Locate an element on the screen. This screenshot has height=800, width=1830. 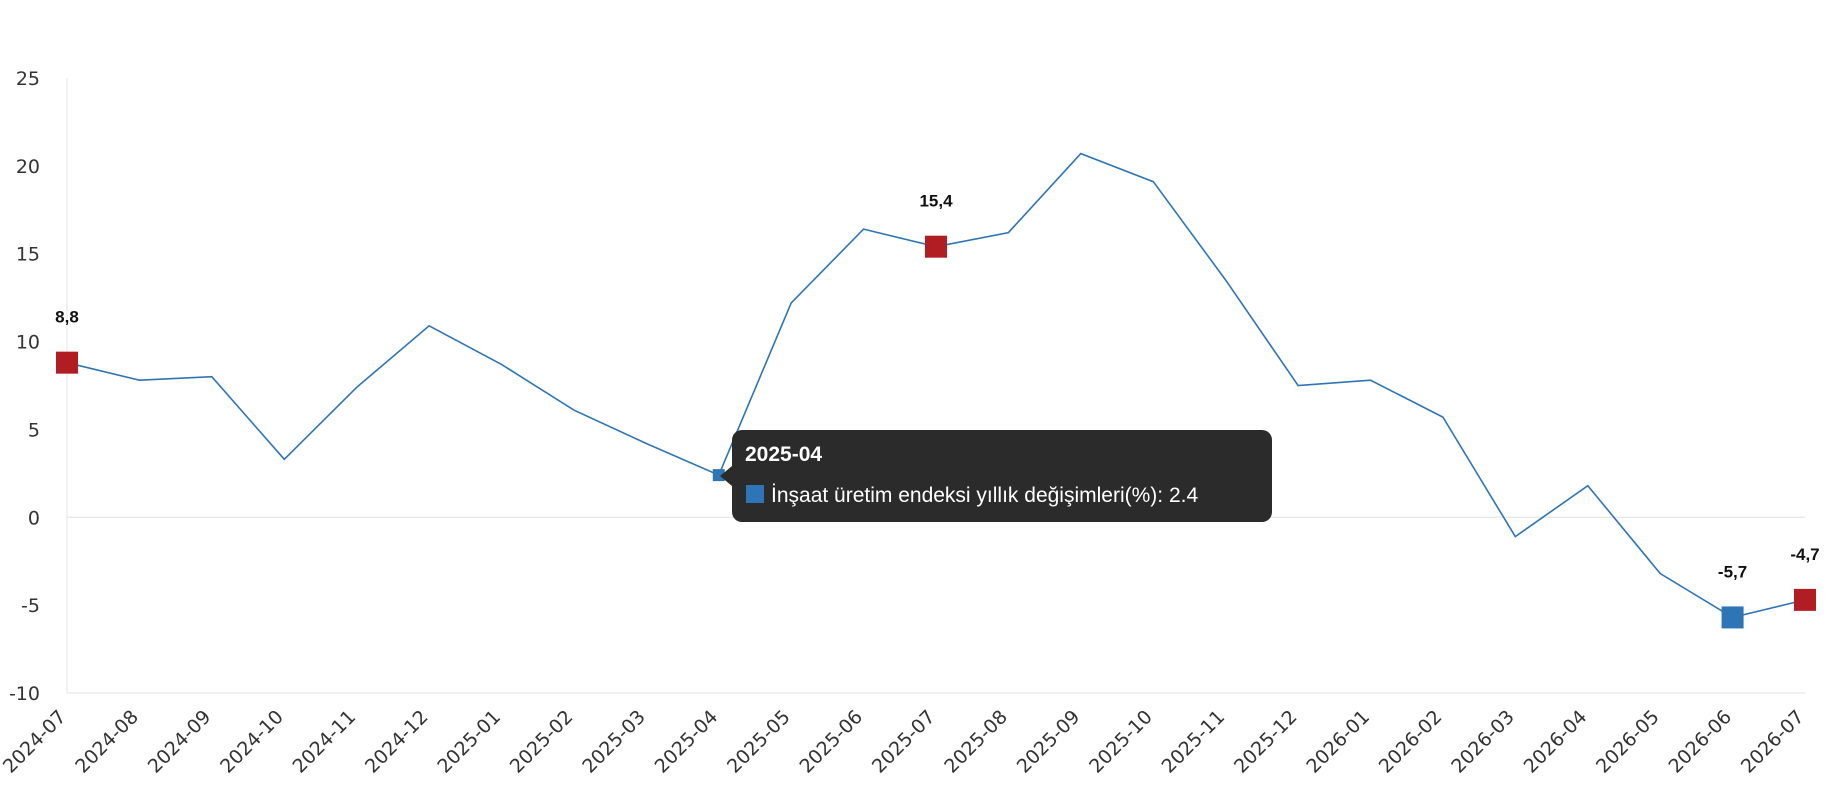
hover-point-marker is located at coordinates (718, 475).